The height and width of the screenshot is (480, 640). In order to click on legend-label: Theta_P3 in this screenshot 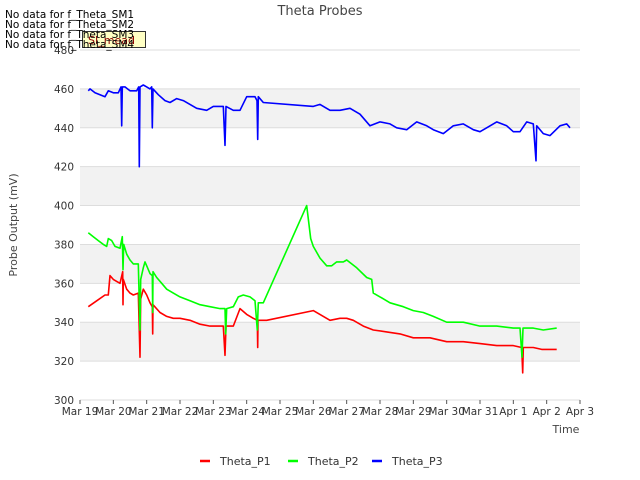, I will do `click(417, 461)`.